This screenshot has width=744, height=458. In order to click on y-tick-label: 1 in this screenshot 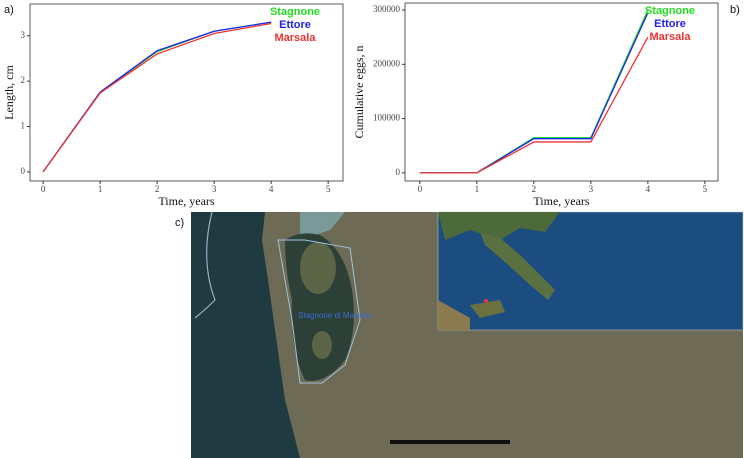, I will do `click(23, 126)`.